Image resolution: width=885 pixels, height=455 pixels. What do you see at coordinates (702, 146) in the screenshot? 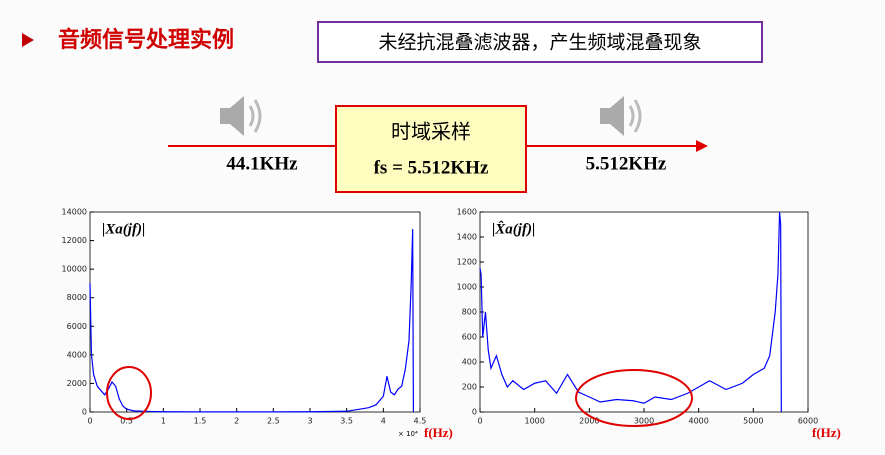
I see `arrow-head` at bounding box center [702, 146].